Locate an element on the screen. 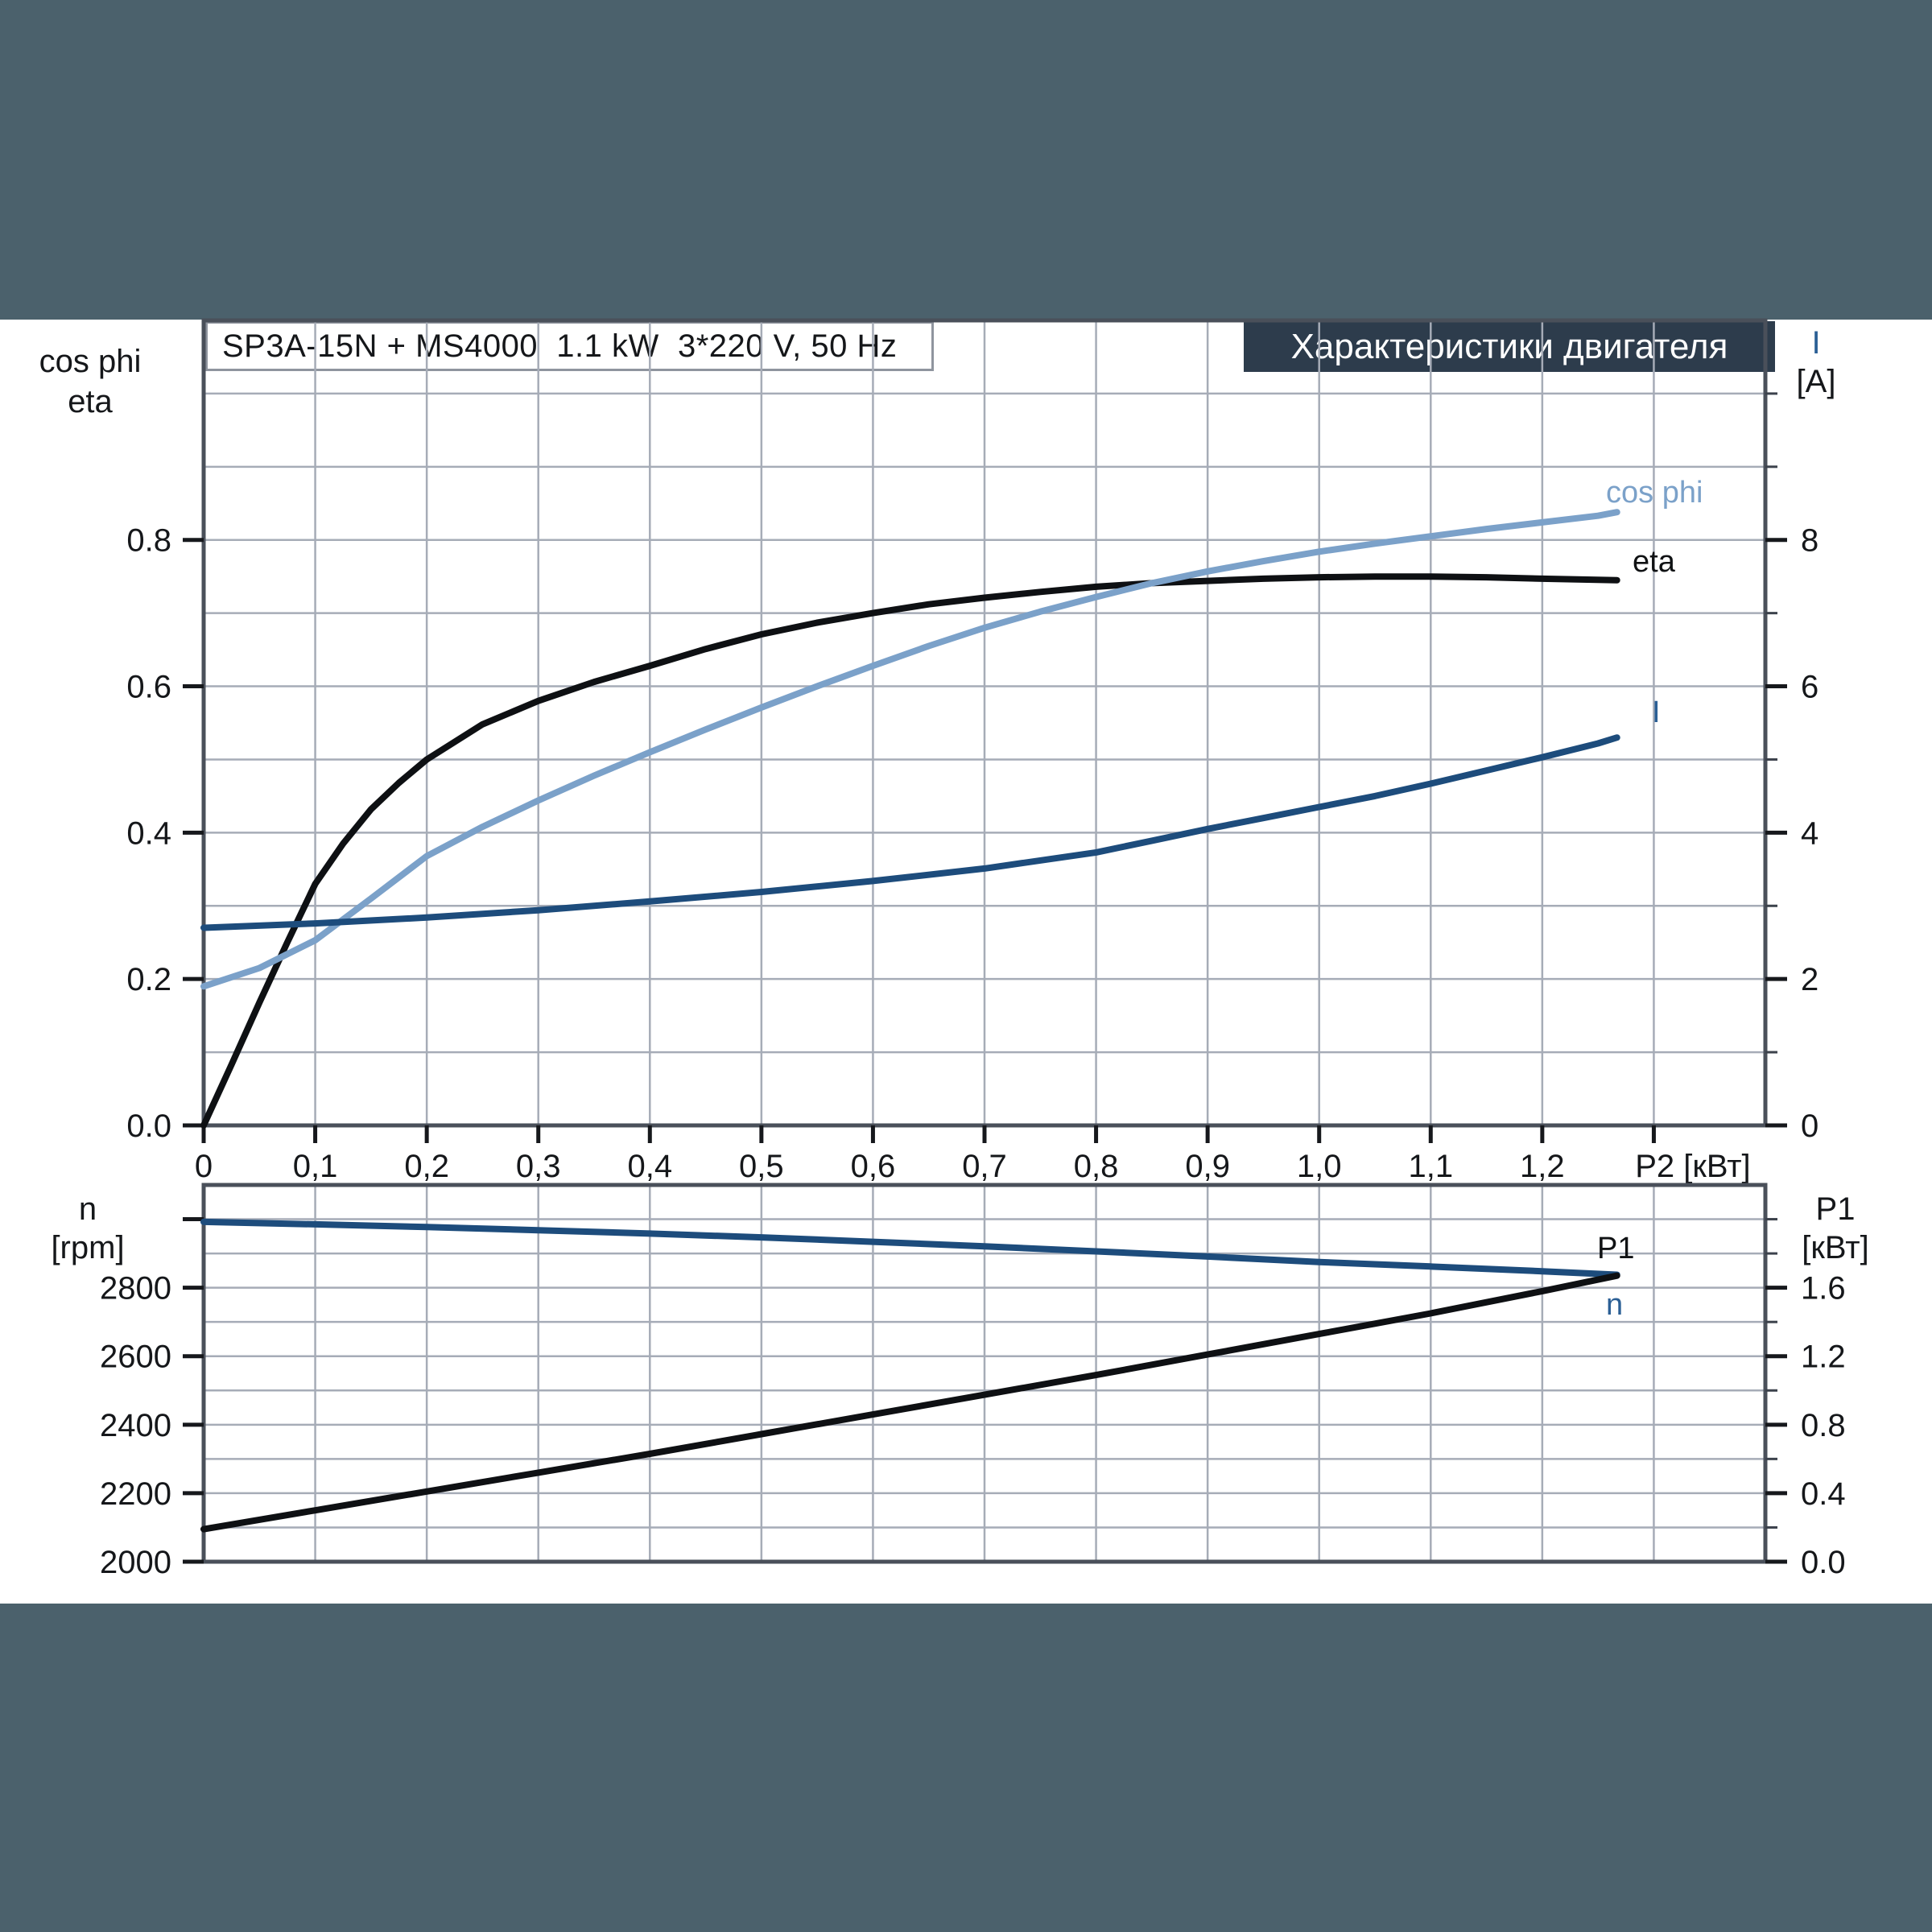 The height and width of the screenshot is (1932, 1932). svg-text: 0.2 is located at coordinates (148, 979).